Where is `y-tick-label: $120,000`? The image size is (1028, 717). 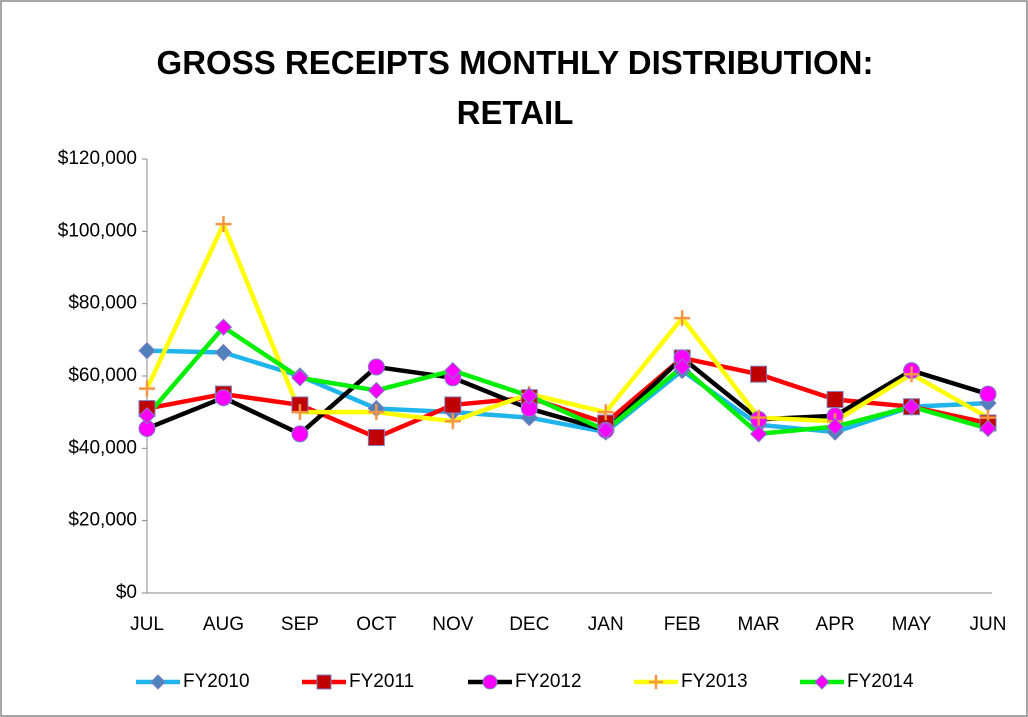 y-tick-label: $120,000 is located at coordinates (97, 158).